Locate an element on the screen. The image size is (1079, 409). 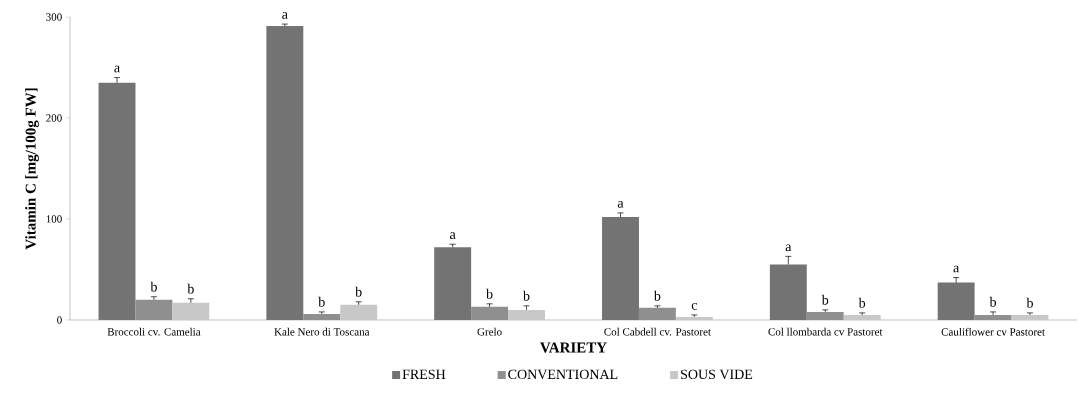
y-tick-label: 200 is located at coordinates (54, 118).